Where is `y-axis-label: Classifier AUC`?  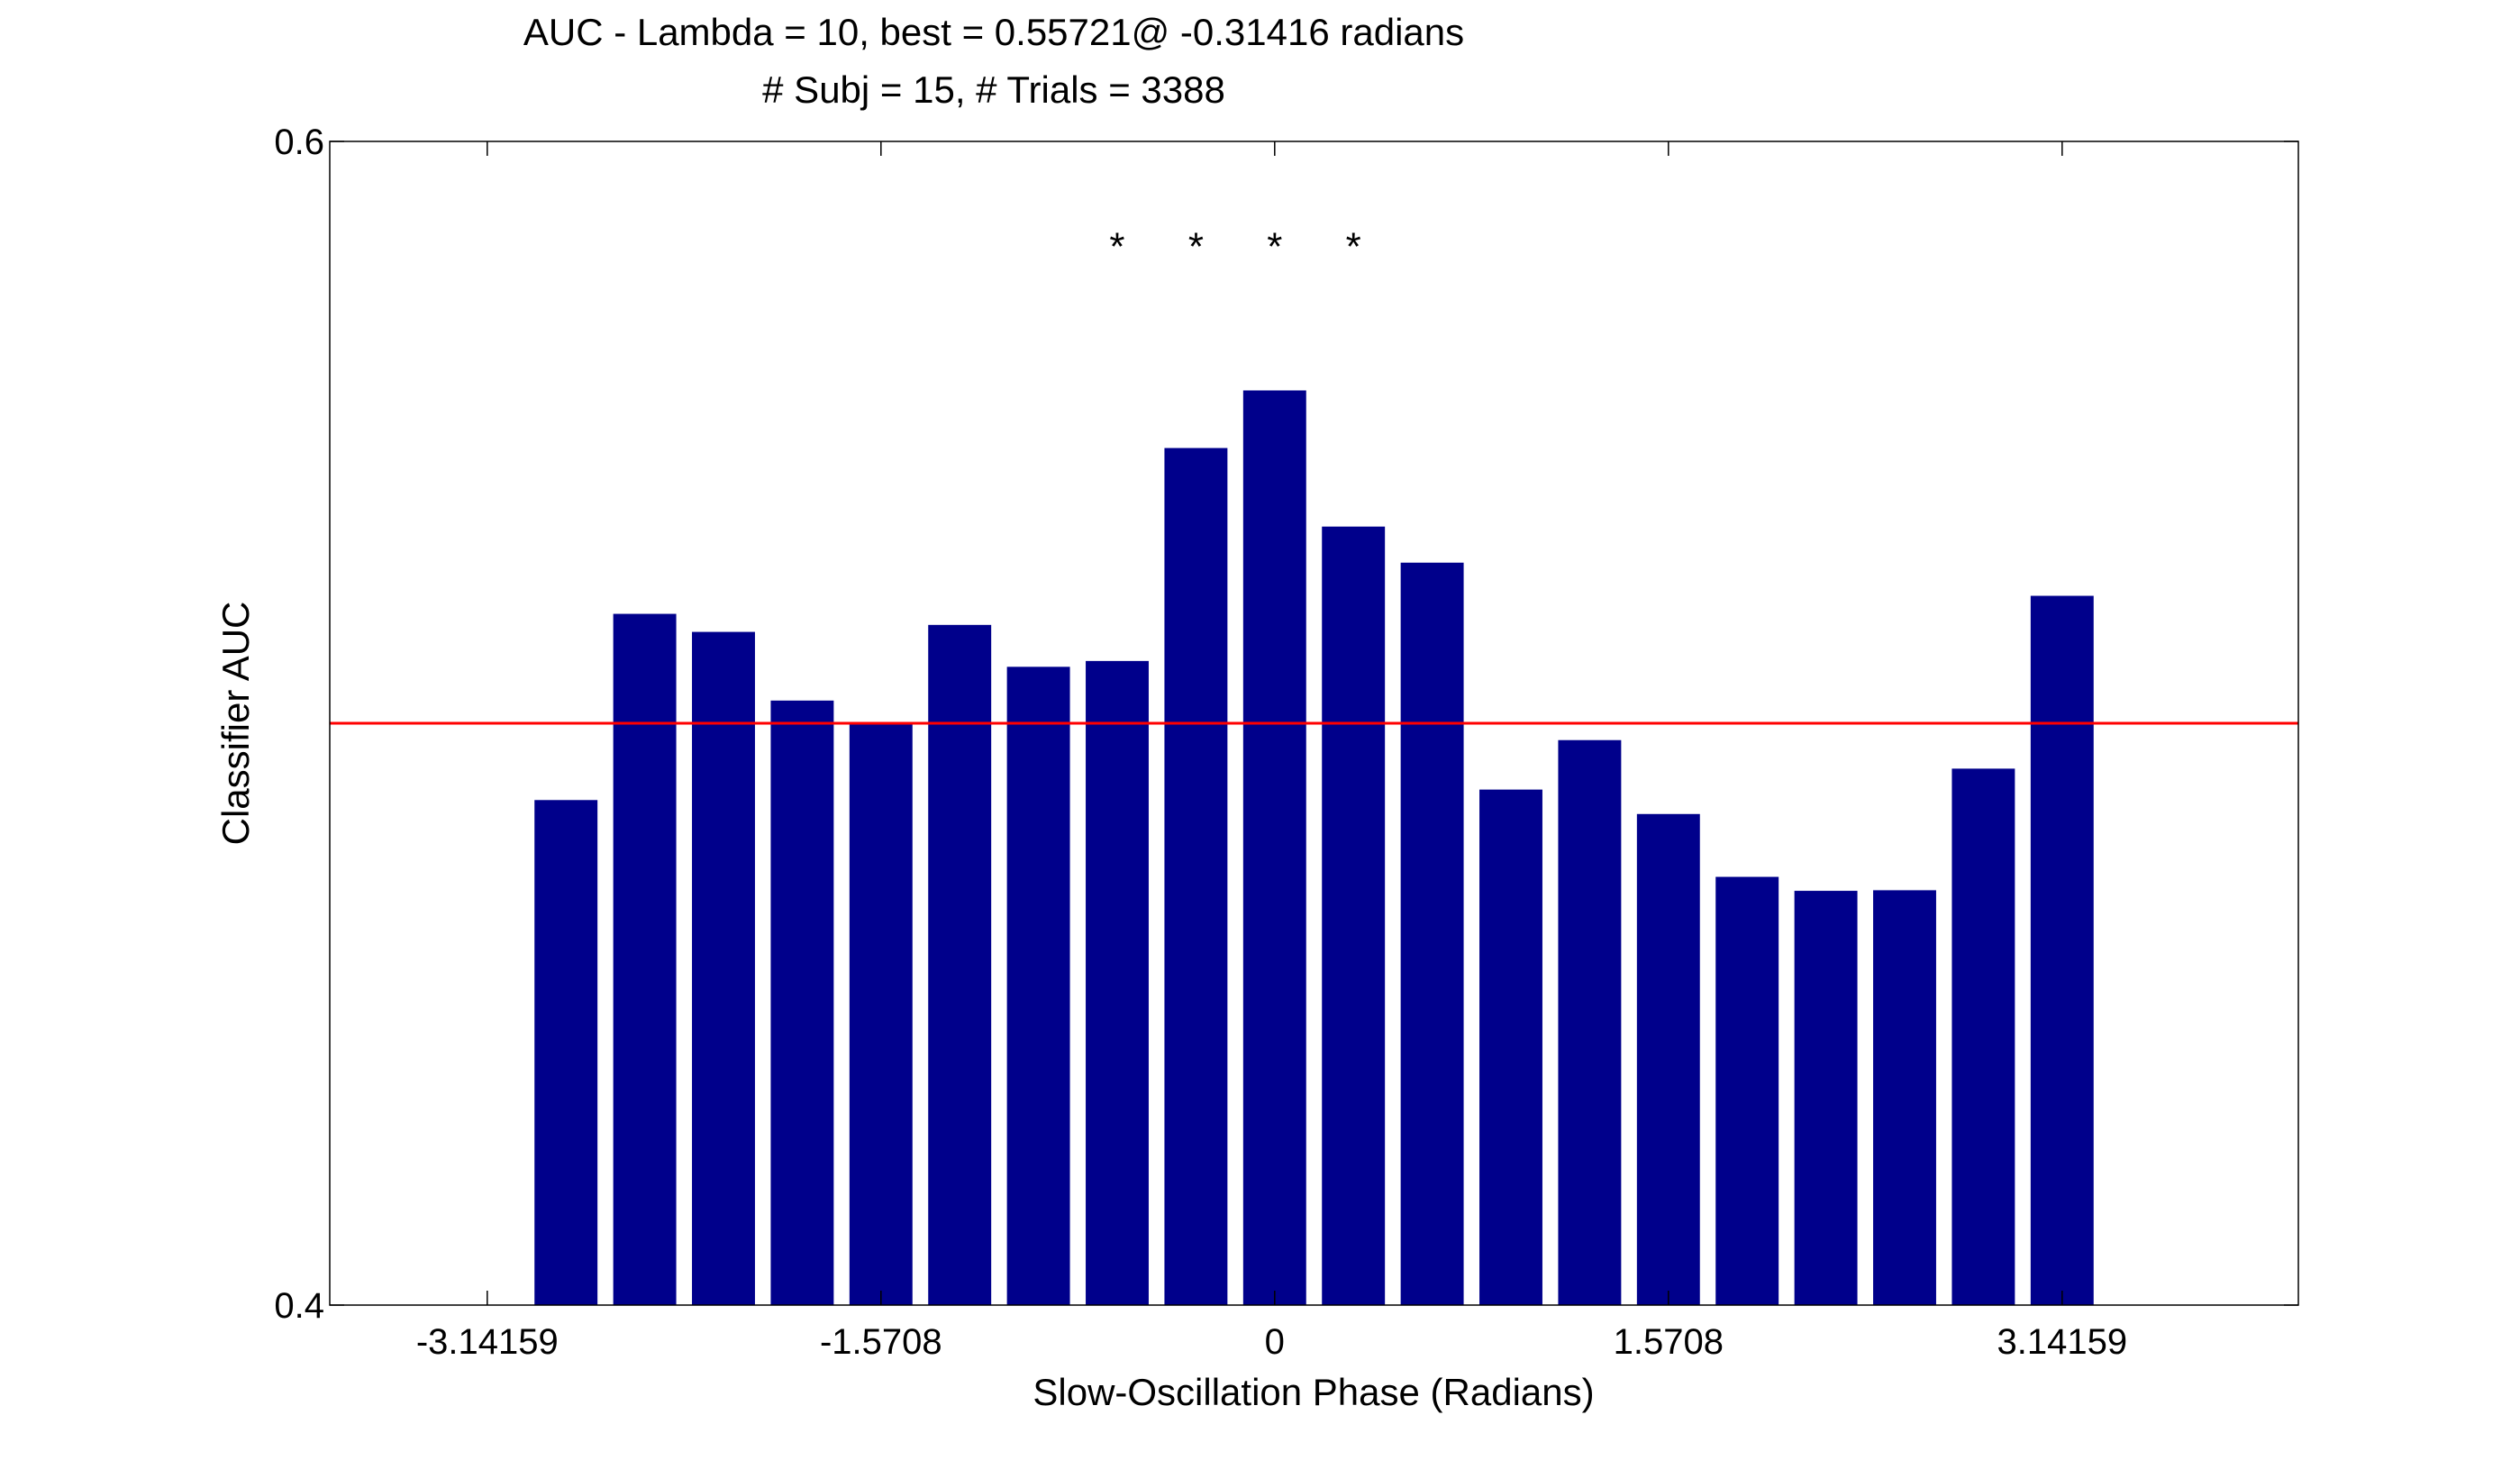
y-axis-label: Classifier AUC is located at coordinates (235, 724).